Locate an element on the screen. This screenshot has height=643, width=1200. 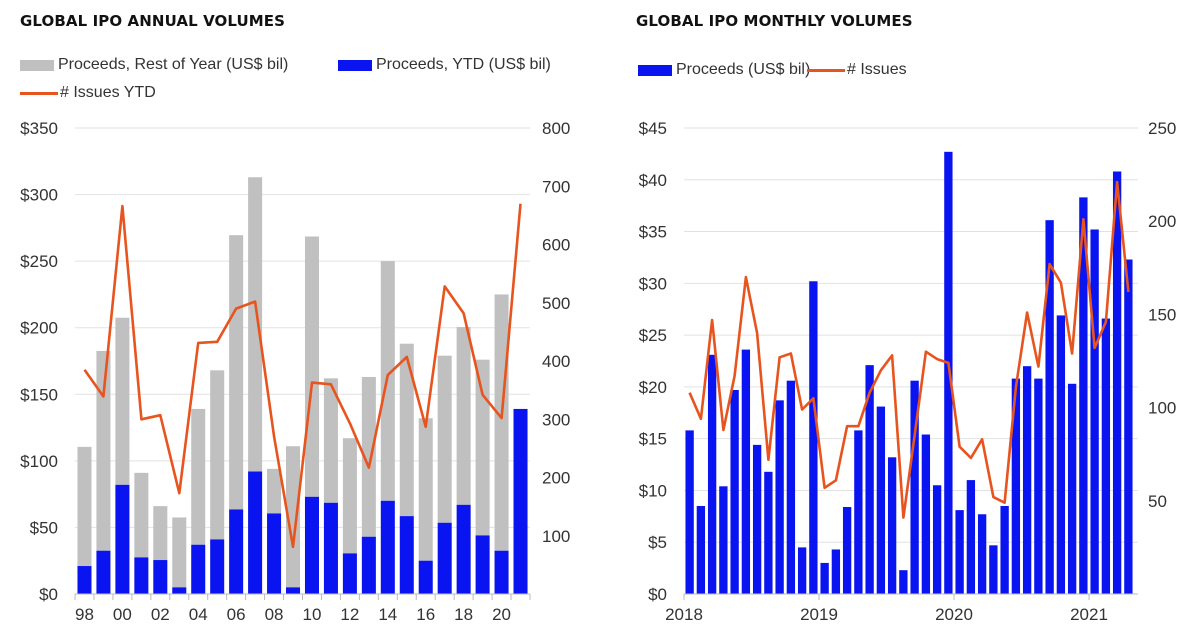
x-axis-tick-label: 2020 is located at coordinates (954, 614).